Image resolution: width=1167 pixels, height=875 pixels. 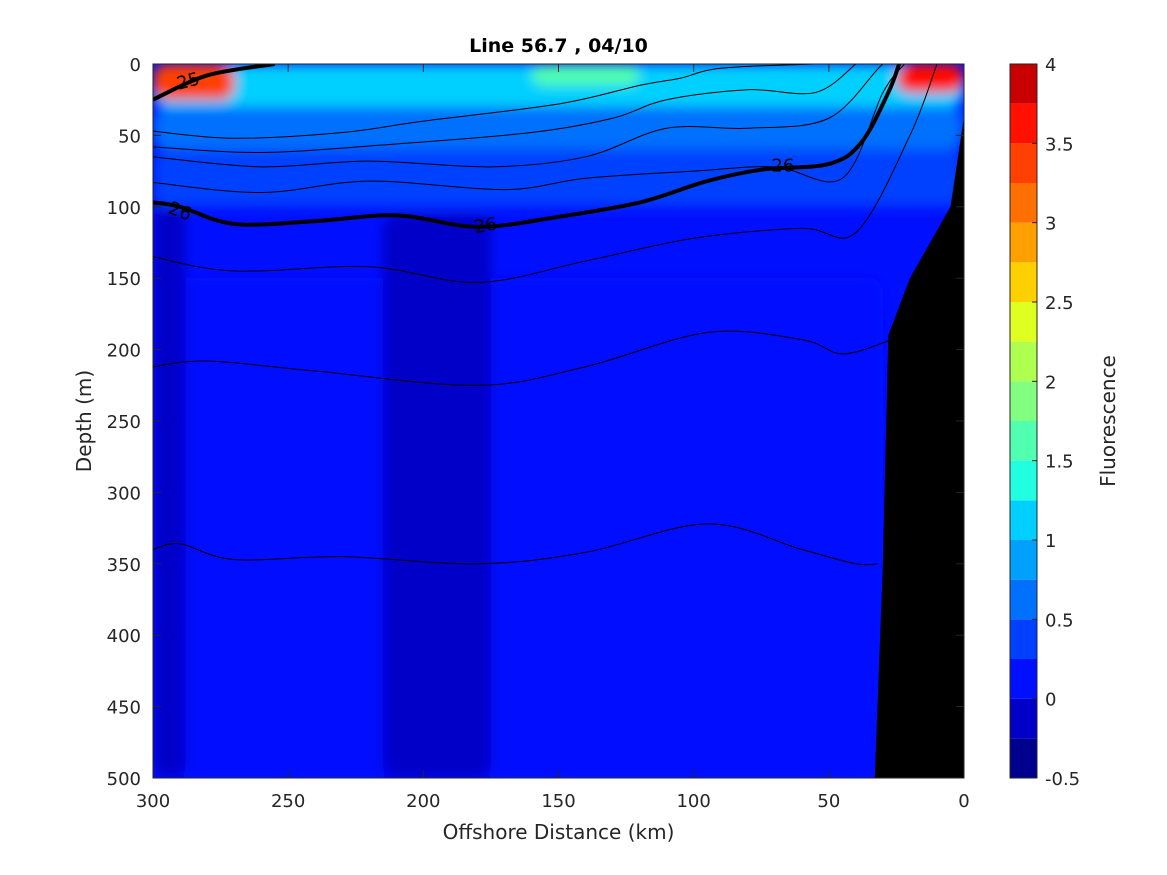 I want to click on colorbar-tick-label-3: 2.5, so click(x=1059, y=303).